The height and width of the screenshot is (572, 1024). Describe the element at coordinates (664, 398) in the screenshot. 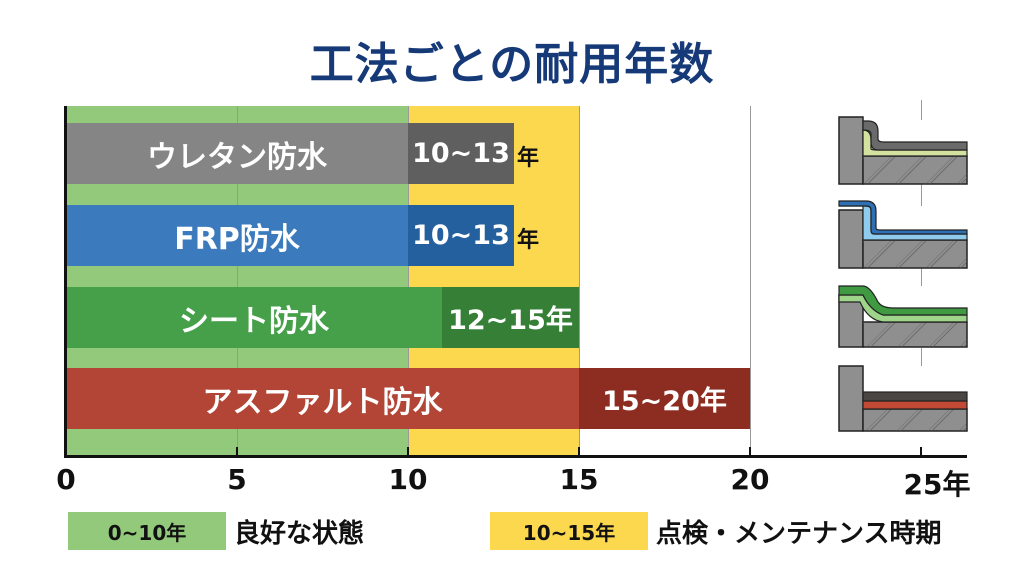

I see `bar-range: 15~20年` at that location.